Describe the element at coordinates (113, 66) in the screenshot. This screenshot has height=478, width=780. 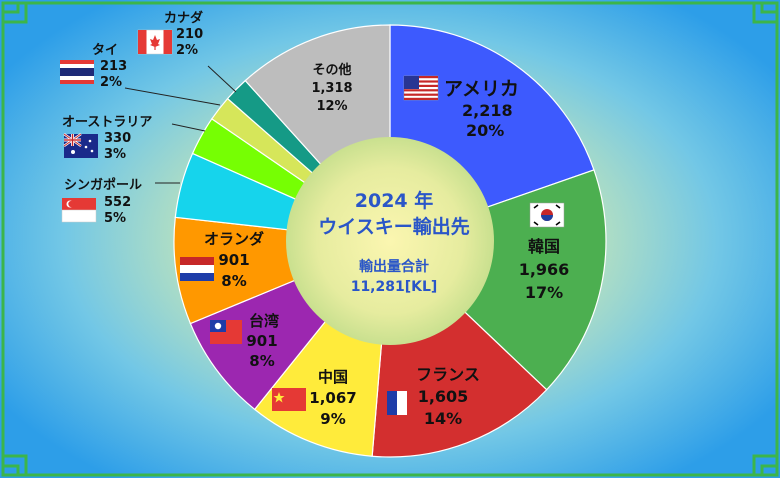
I see `value-label-thailand: 213` at that location.